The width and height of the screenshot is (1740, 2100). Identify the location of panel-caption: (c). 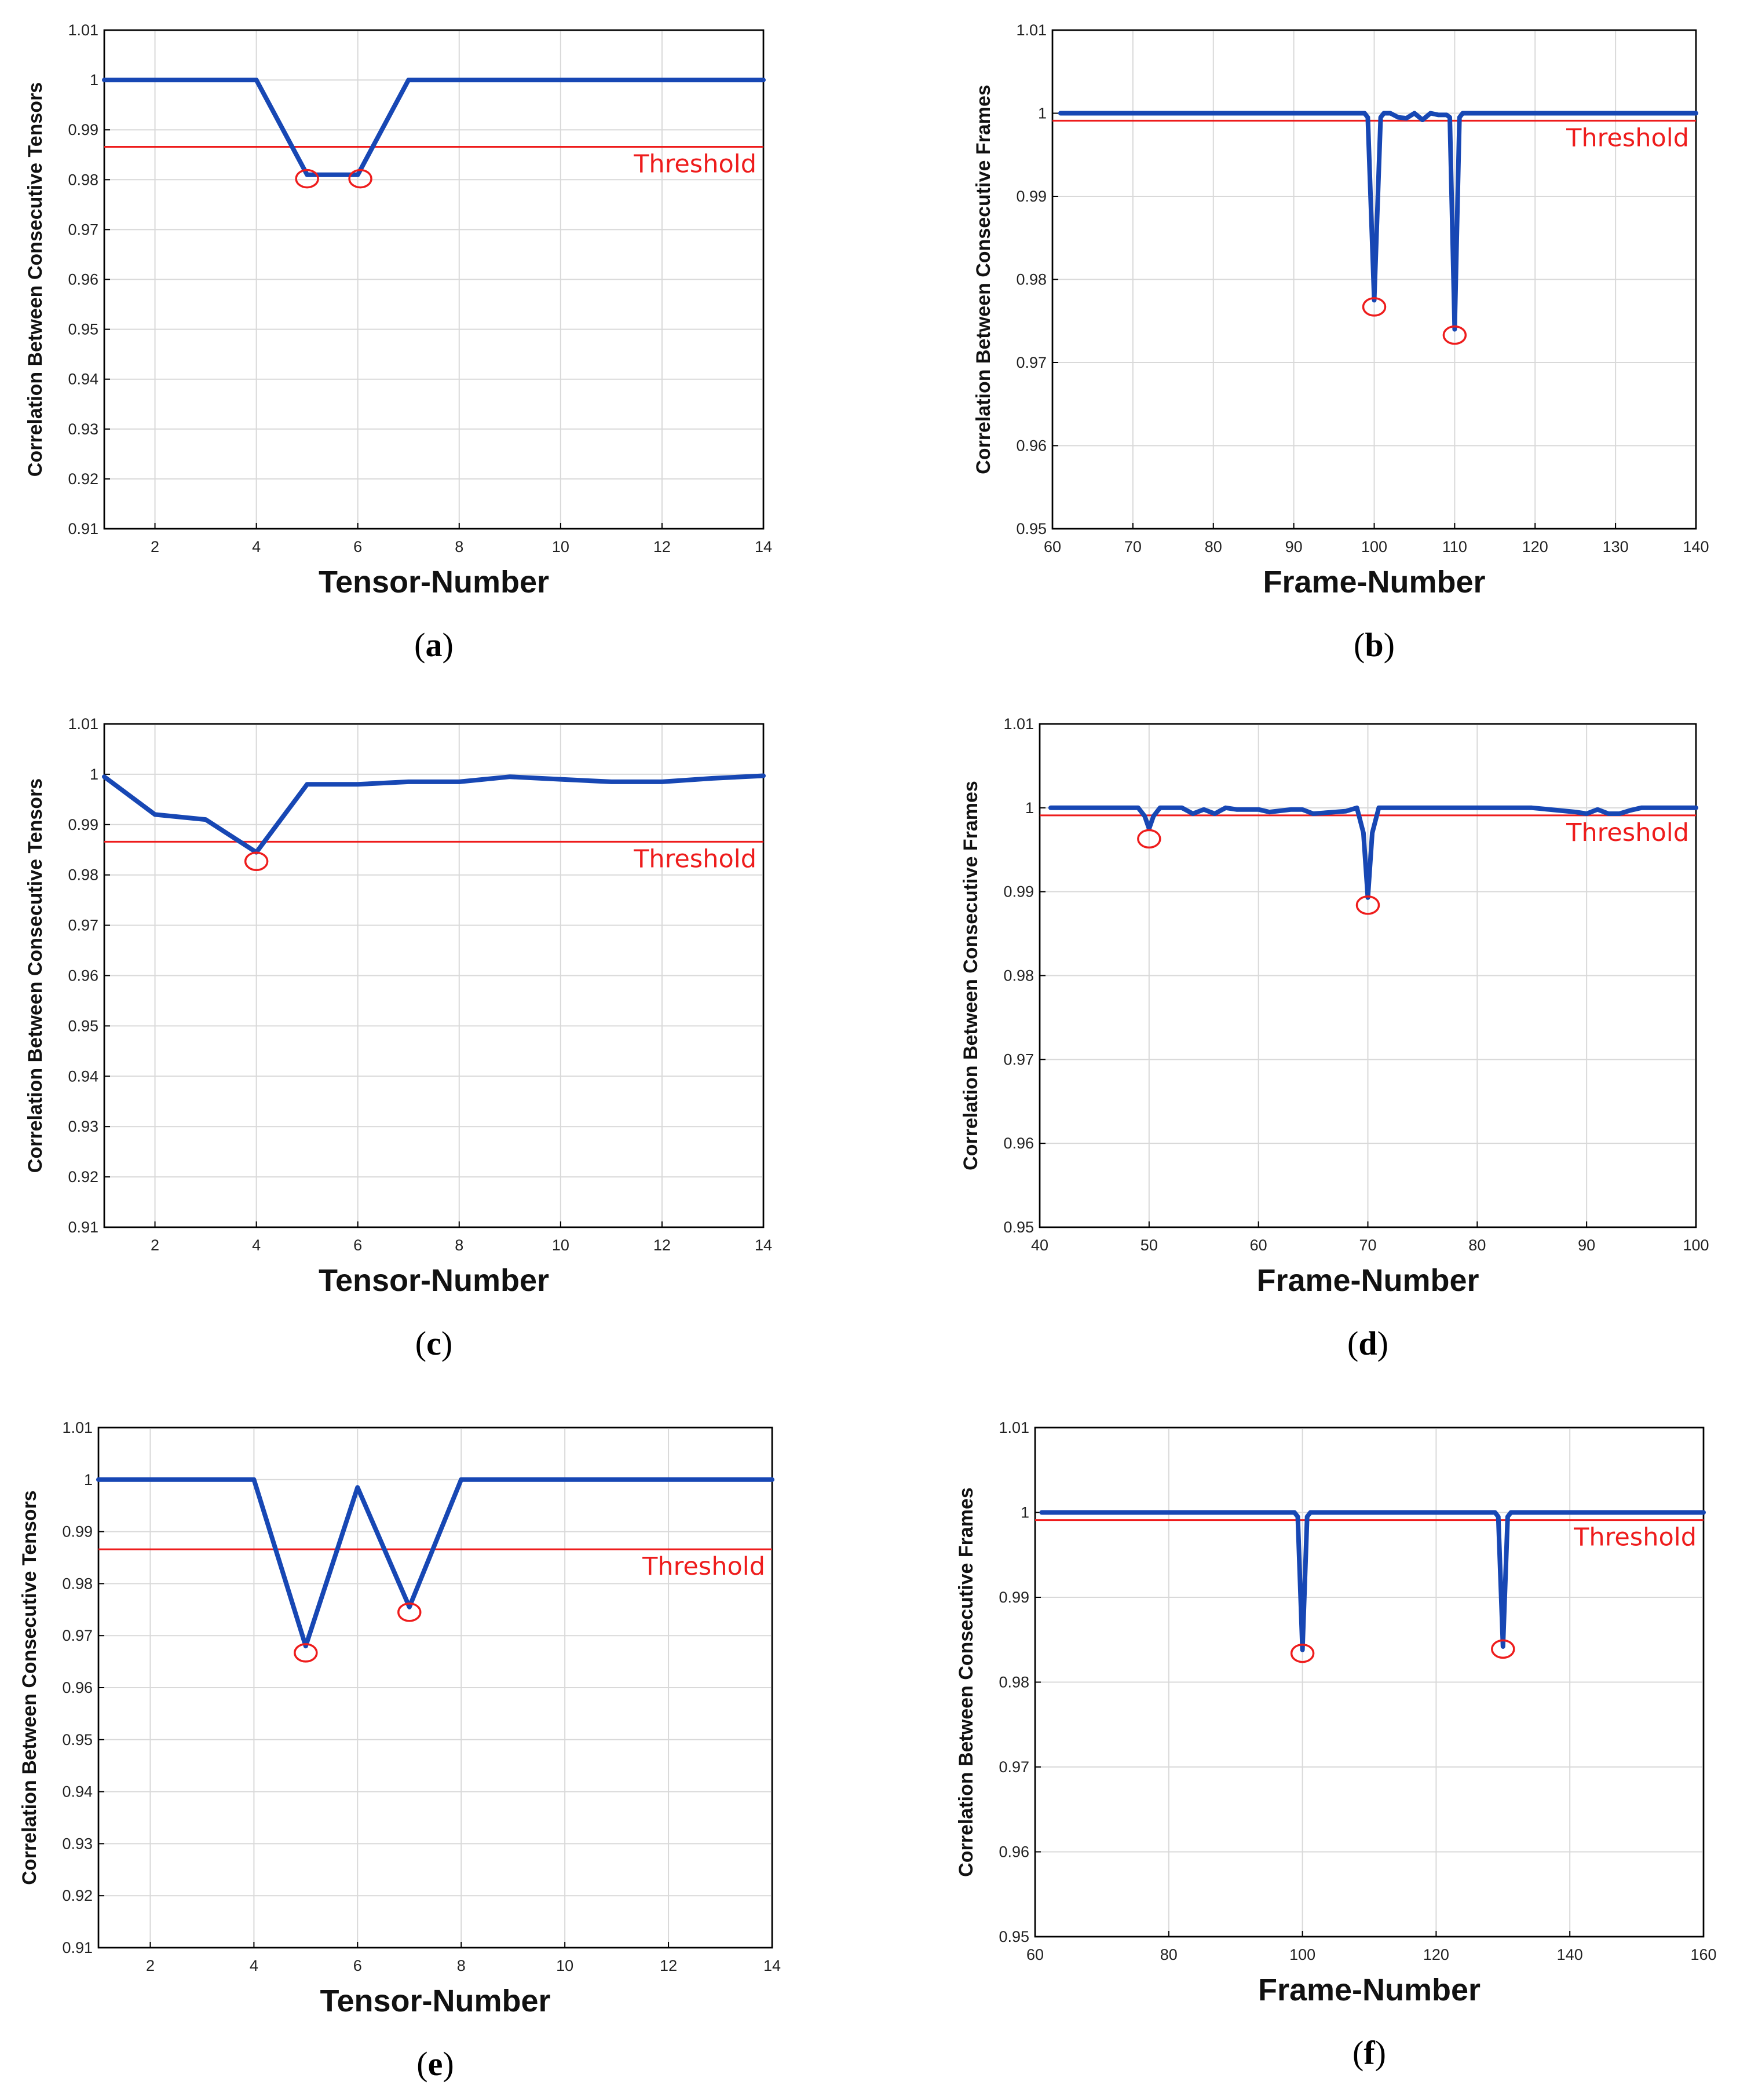
(433, 1343).